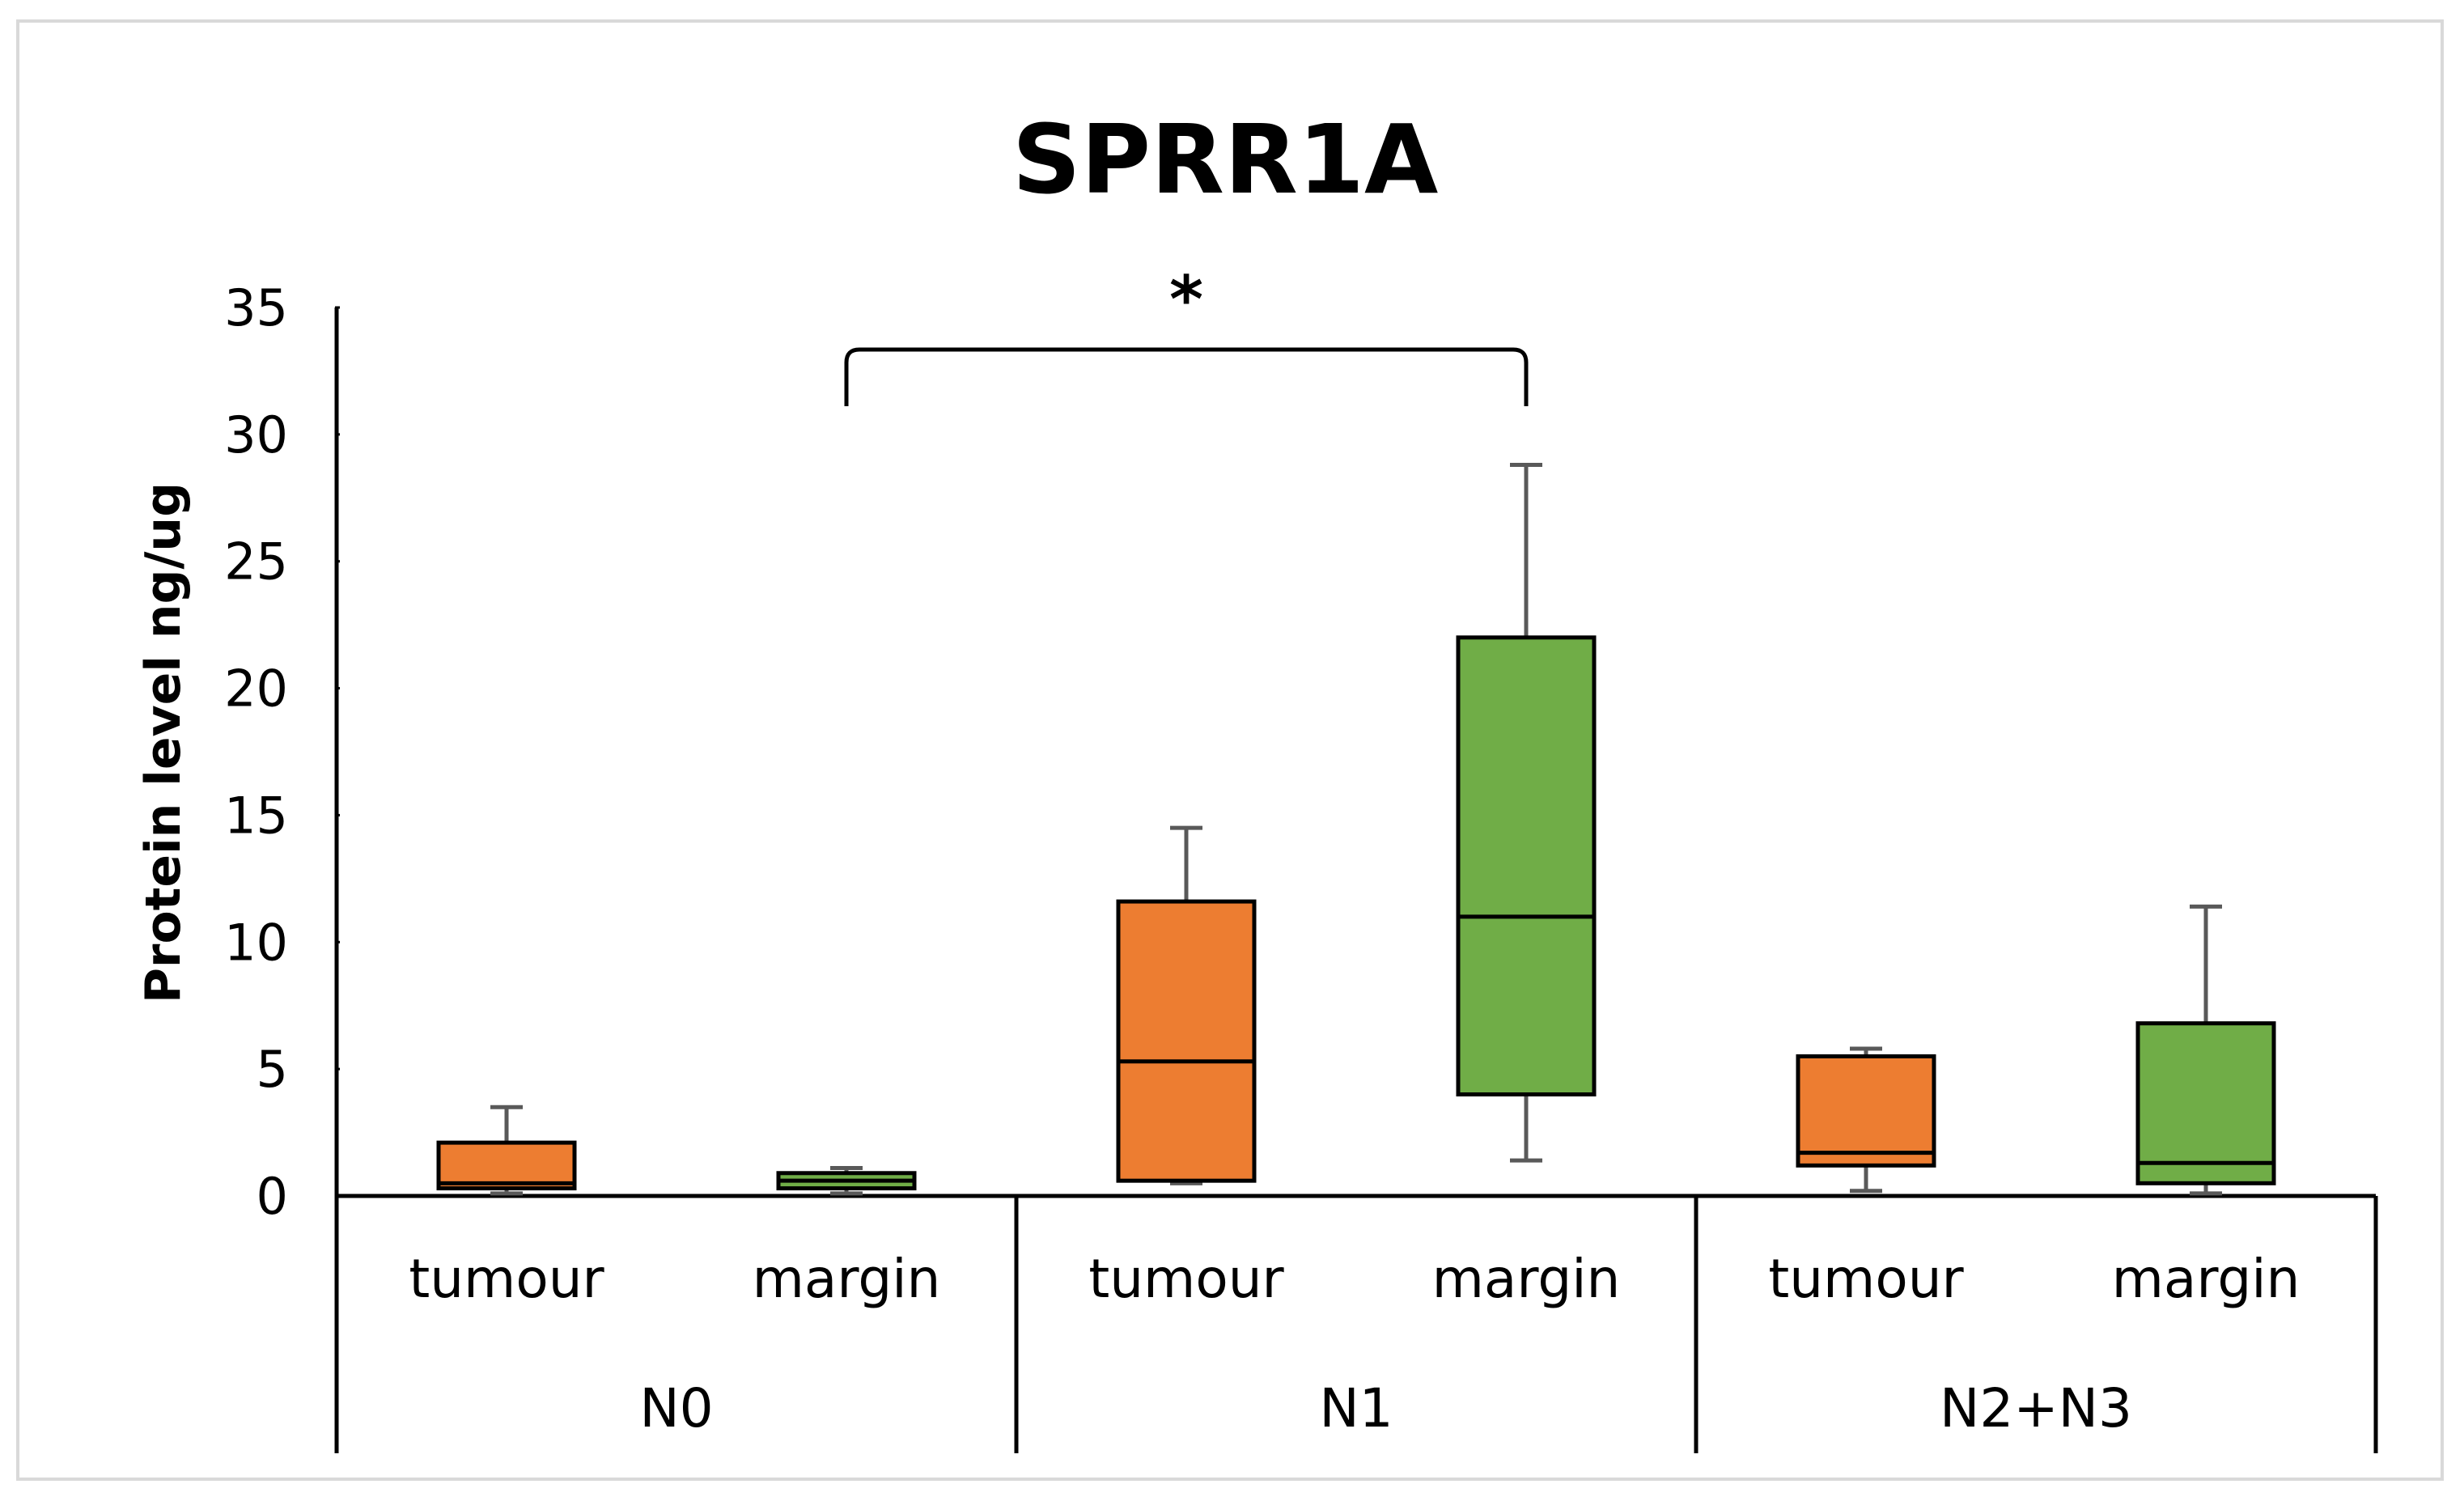 This screenshot has width=2464, height=1501. What do you see at coordinates (256, 815) in the screenshot?
I see `y-tick-label: 15` at bounding box center [256, 815].